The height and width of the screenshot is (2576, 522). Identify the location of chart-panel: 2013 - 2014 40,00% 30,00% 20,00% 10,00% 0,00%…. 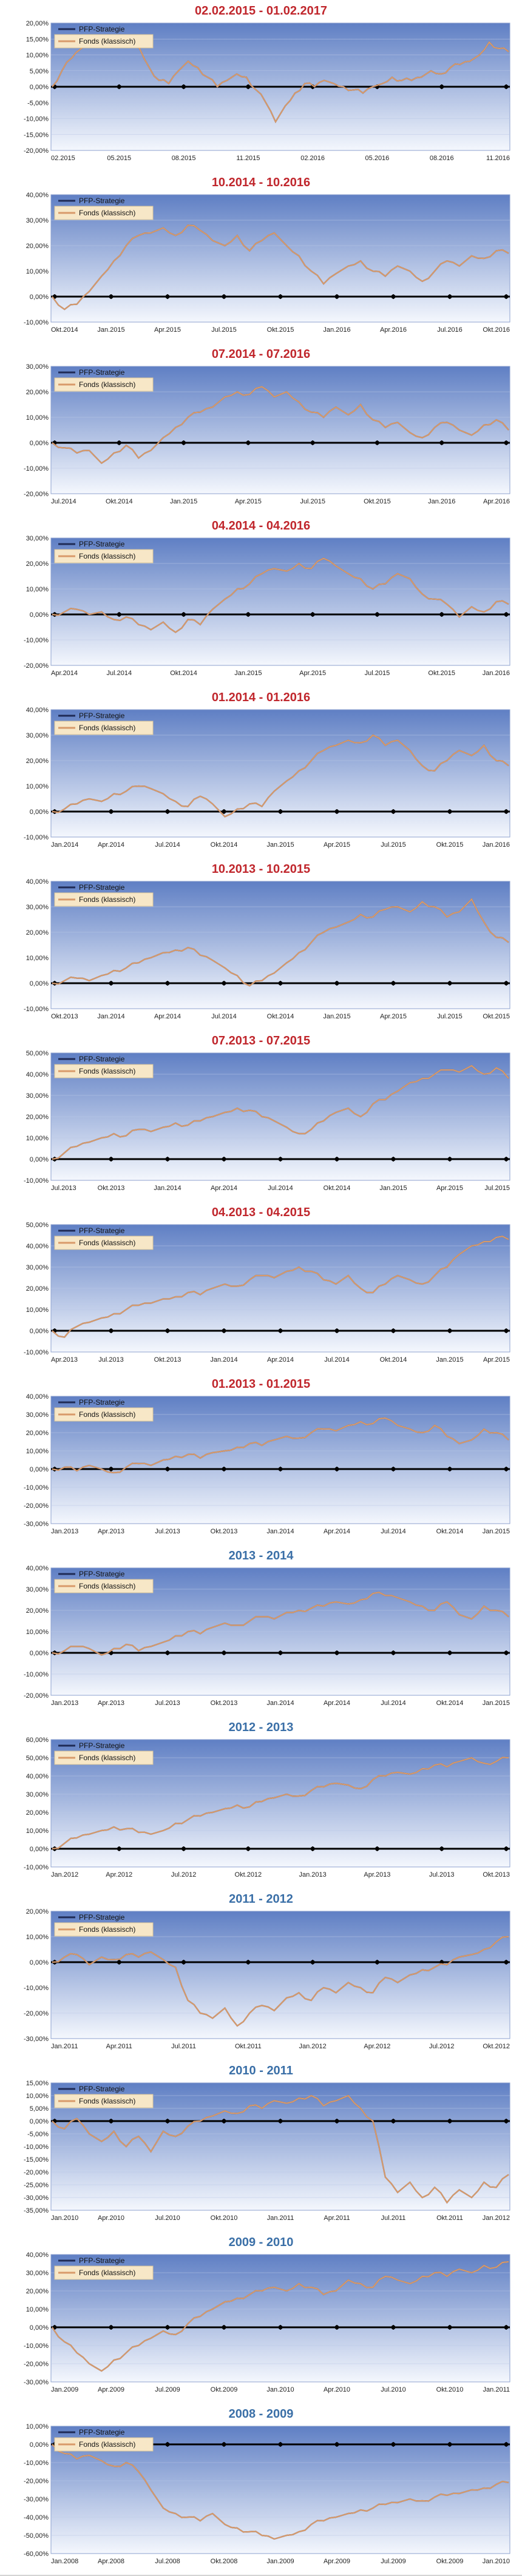
(261, 1631).